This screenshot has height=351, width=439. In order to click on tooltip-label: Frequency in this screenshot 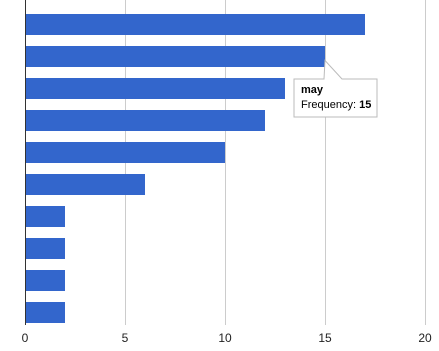, I will do `click(327, 105)`.